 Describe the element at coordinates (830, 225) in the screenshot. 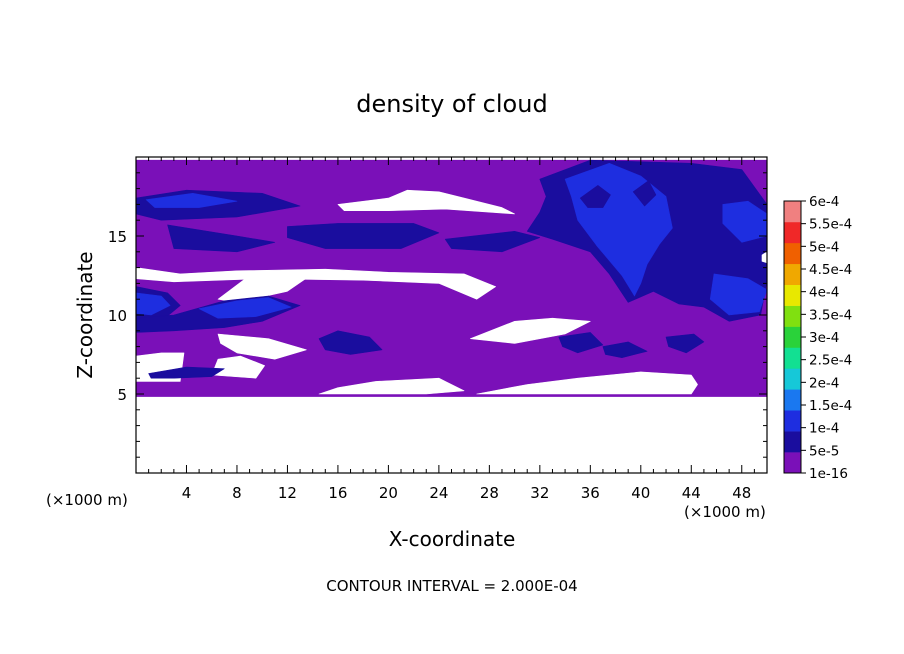

I see `colorbar-label: 5.5e-4` at that location.